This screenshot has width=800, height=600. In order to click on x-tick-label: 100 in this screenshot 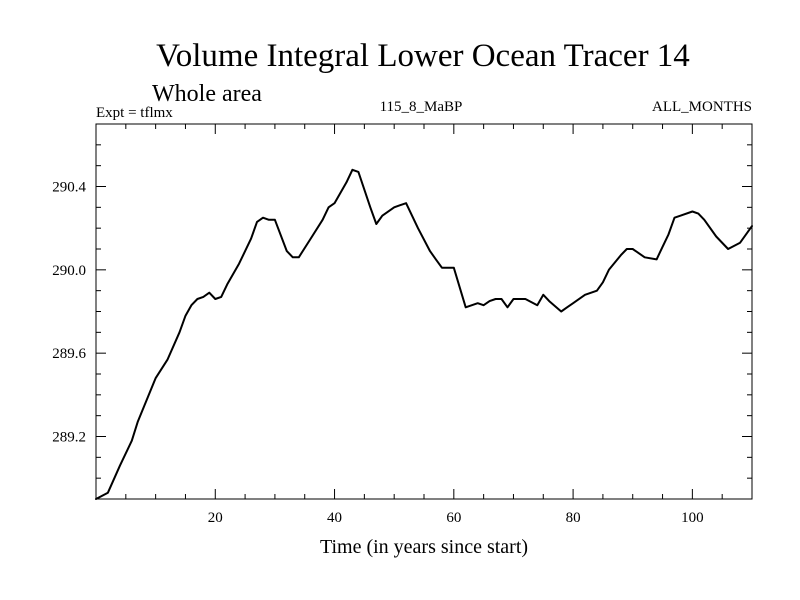, I will do `click(692, 518)`.